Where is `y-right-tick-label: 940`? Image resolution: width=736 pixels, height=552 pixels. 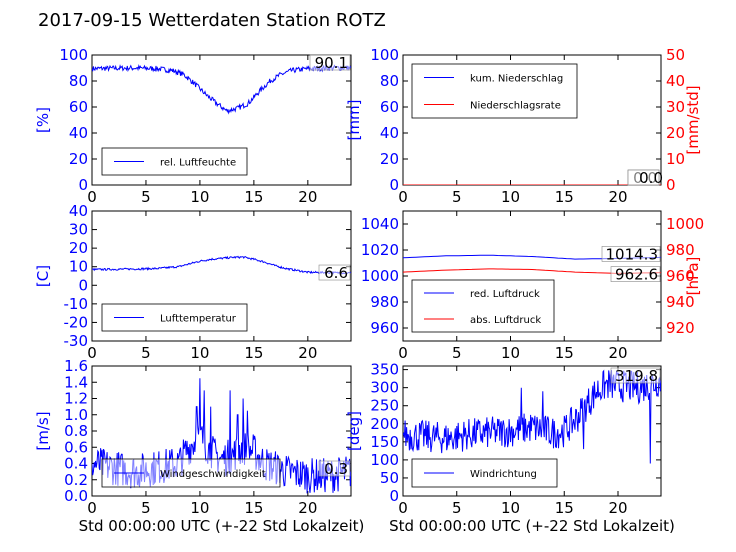
y-right-tick-label: 940 is located at coordinates (680, 302).